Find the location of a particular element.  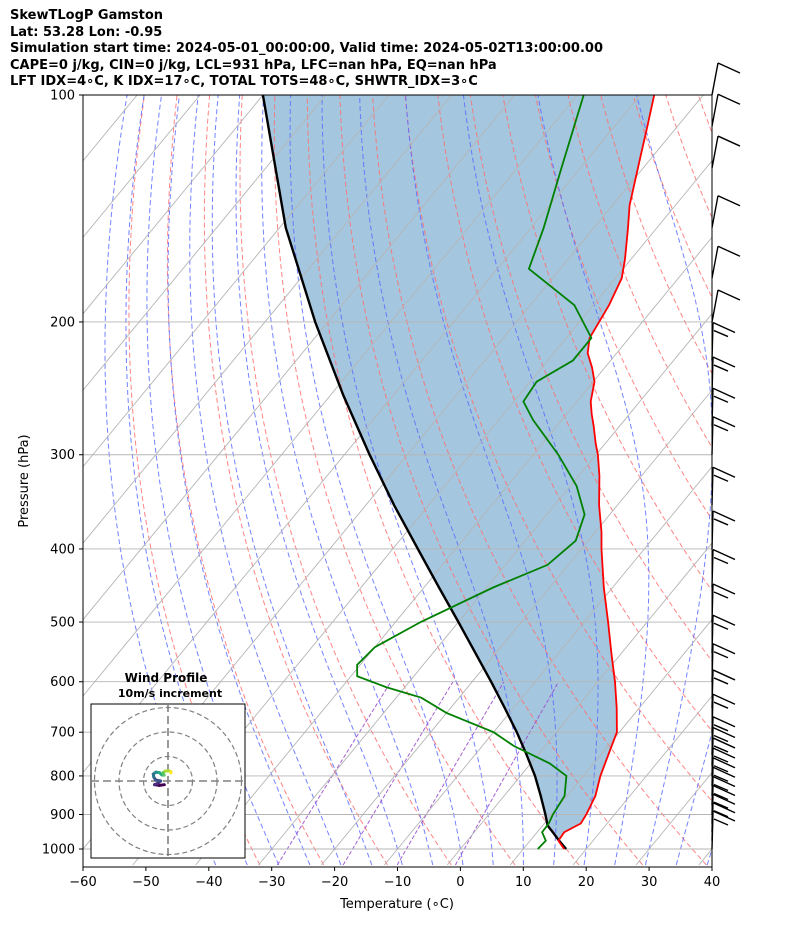

x-tick-label: −30 is located at coordinates (271, 882).